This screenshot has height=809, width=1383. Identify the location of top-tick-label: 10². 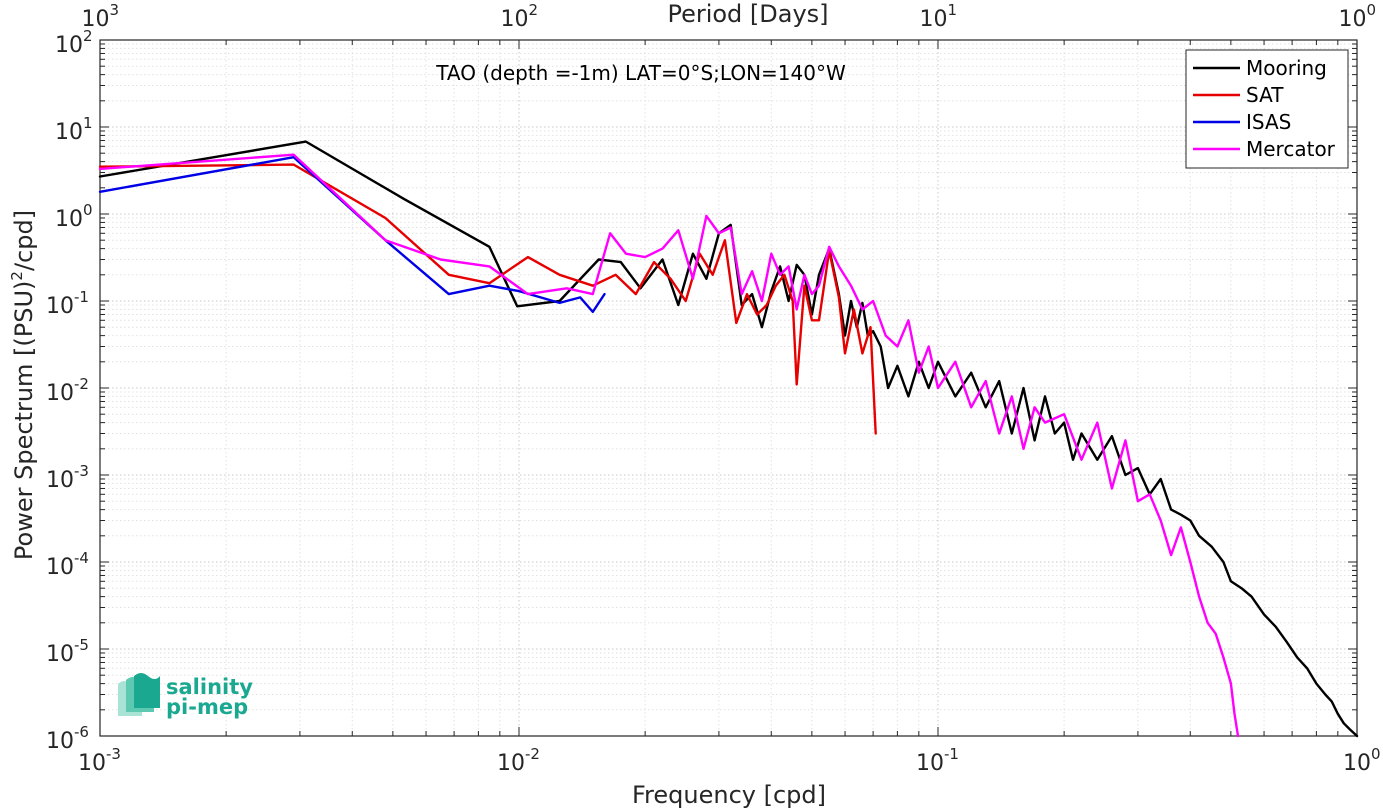
(520, 16).